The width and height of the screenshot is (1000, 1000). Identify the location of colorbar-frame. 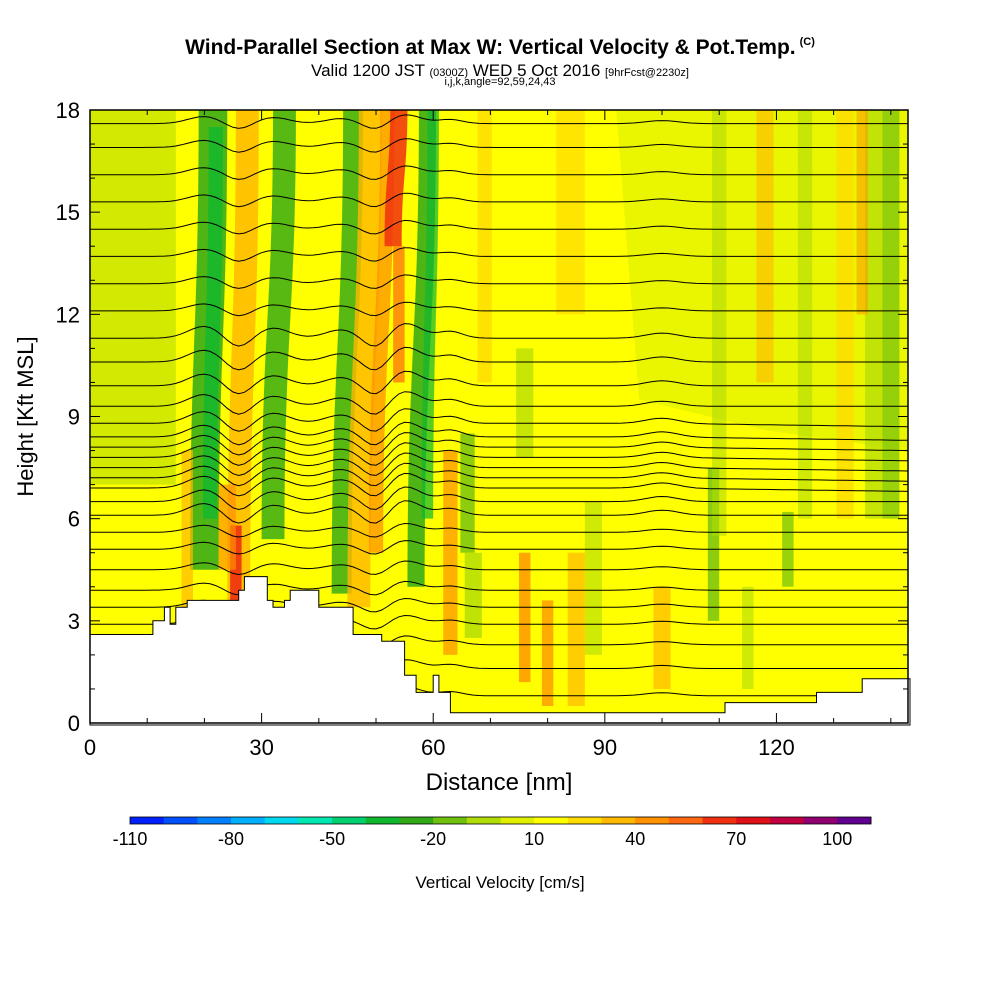
(500, 820).